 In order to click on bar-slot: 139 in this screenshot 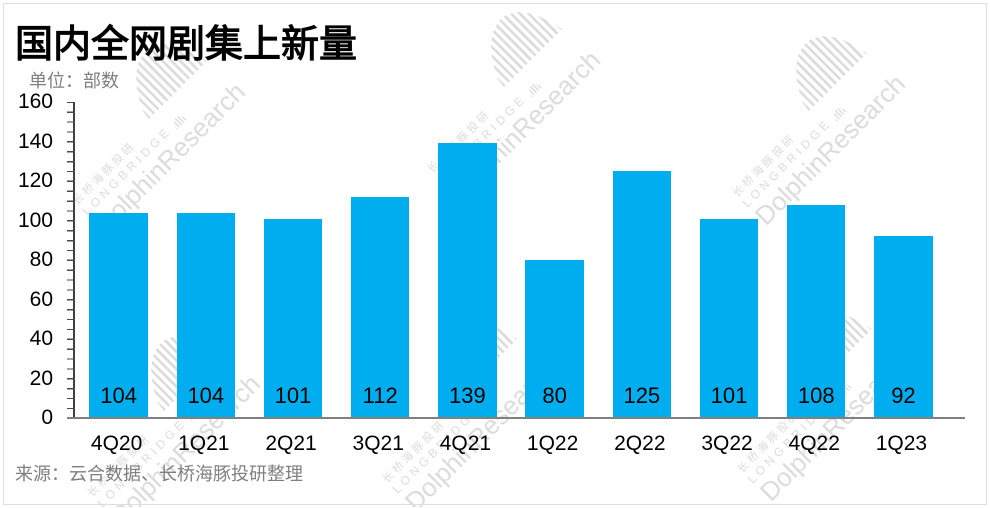, I will do `click(467, 260)`.